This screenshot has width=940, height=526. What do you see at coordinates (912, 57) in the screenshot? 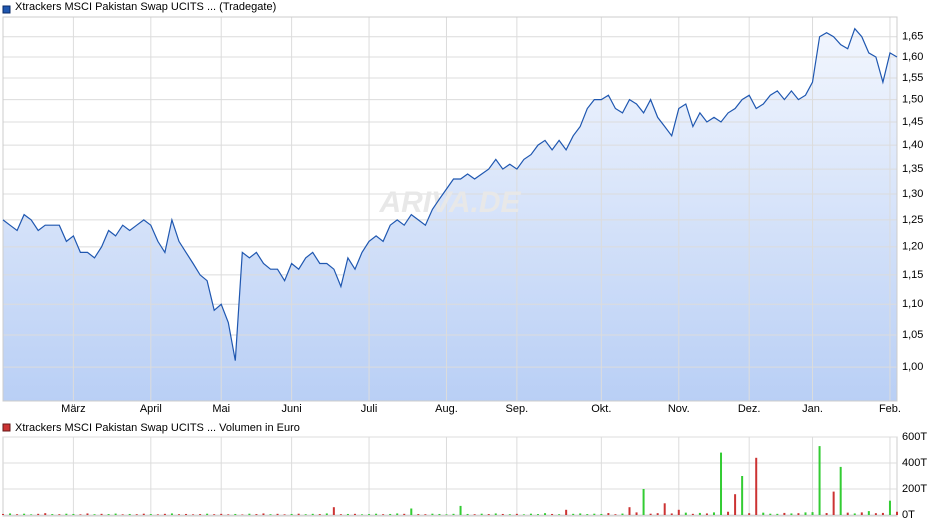
I see `y-tick-label: 1,60` at bounding box center [912, 57].